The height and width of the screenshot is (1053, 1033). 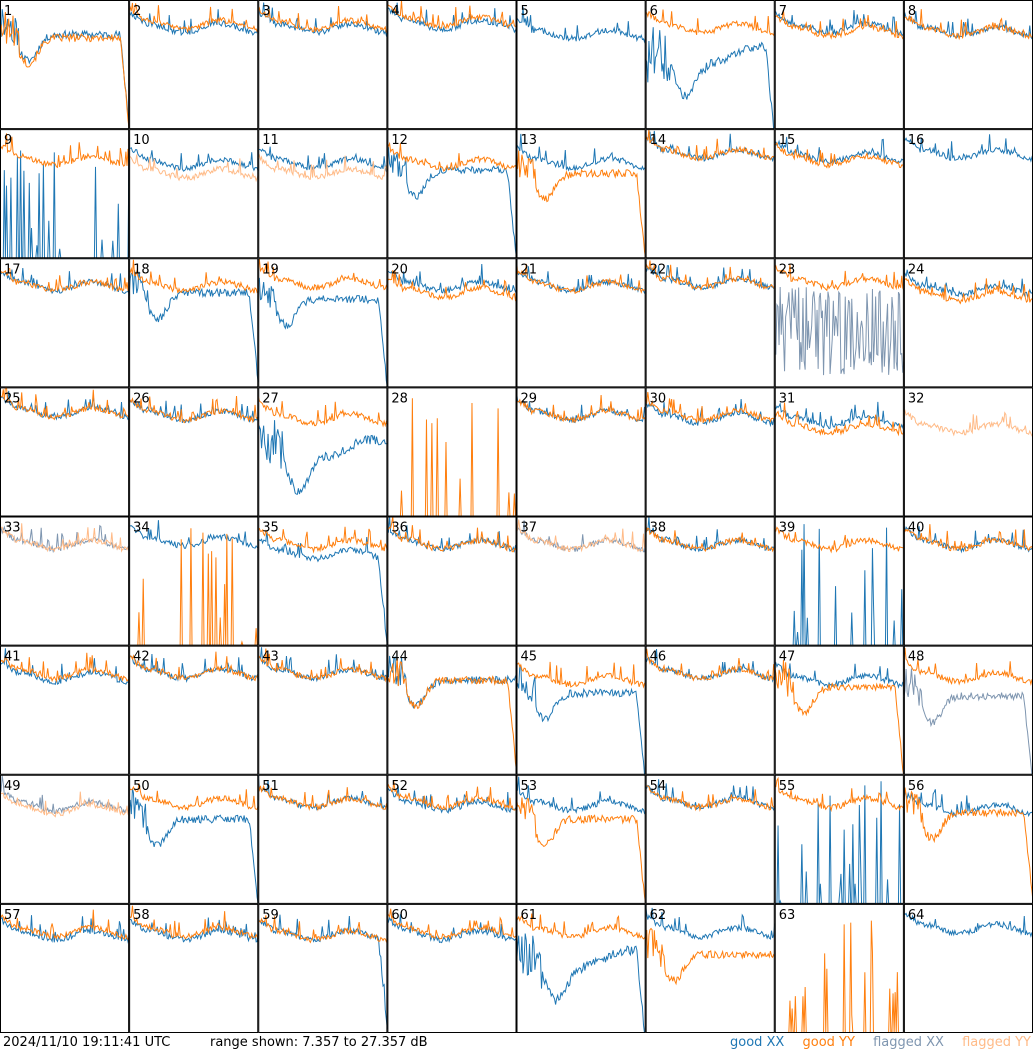 I want to click on panel-label: 64, so click(x=916, y=915).